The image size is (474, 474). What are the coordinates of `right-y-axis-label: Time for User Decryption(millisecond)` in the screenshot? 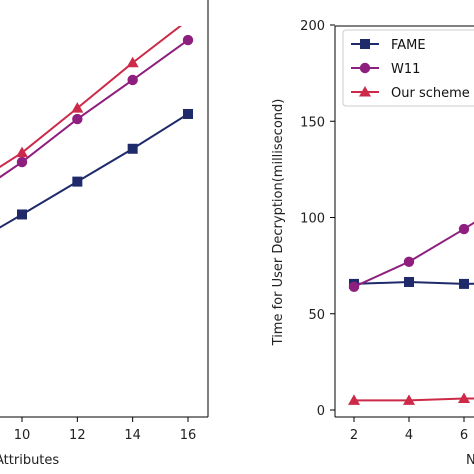 It's located at (278, 223).